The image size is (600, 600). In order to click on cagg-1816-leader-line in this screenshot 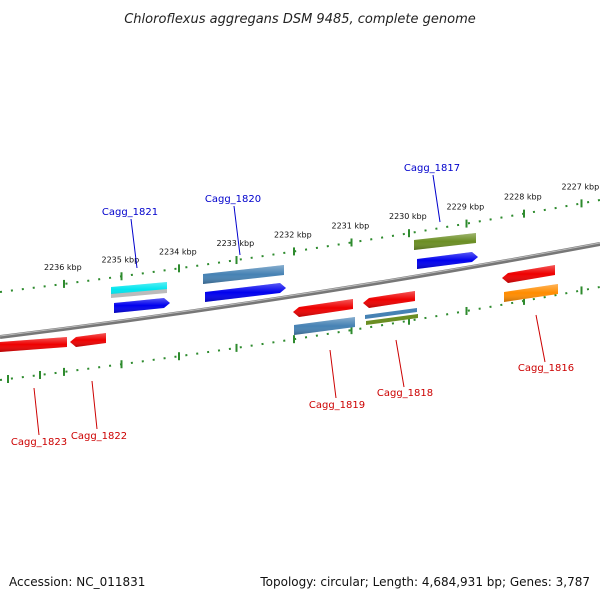, I will do `click(540, 338)`.